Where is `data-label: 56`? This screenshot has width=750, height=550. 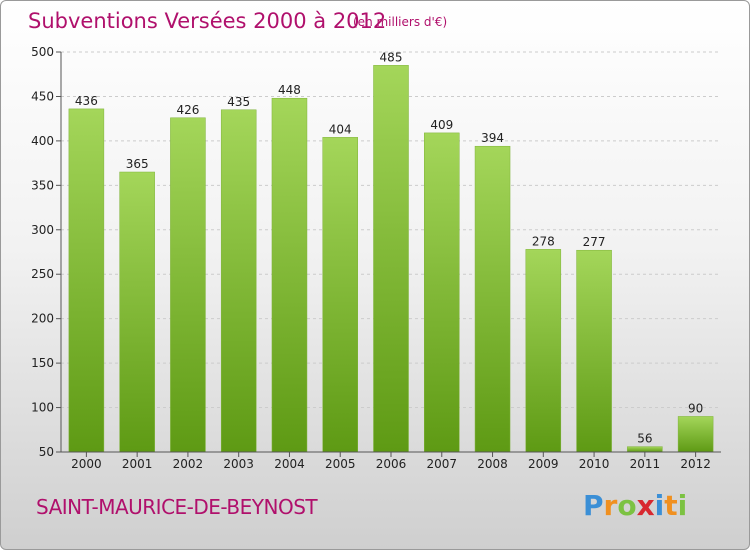
data-label: 56 is located at coordinates (644, 439).